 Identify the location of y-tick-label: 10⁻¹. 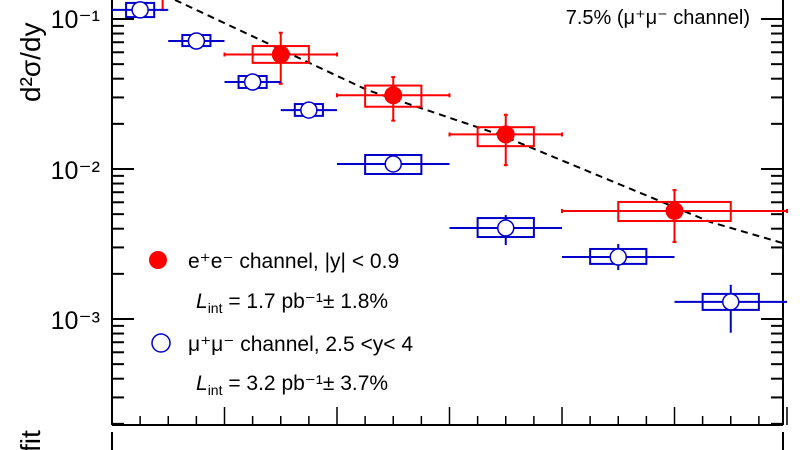
(75, 20).